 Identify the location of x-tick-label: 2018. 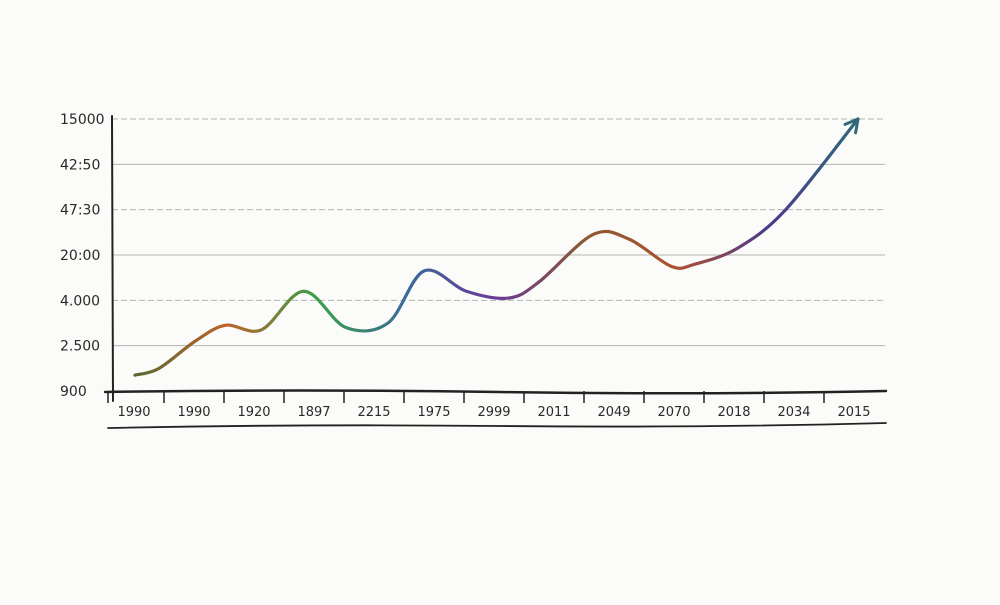
(733, 412).